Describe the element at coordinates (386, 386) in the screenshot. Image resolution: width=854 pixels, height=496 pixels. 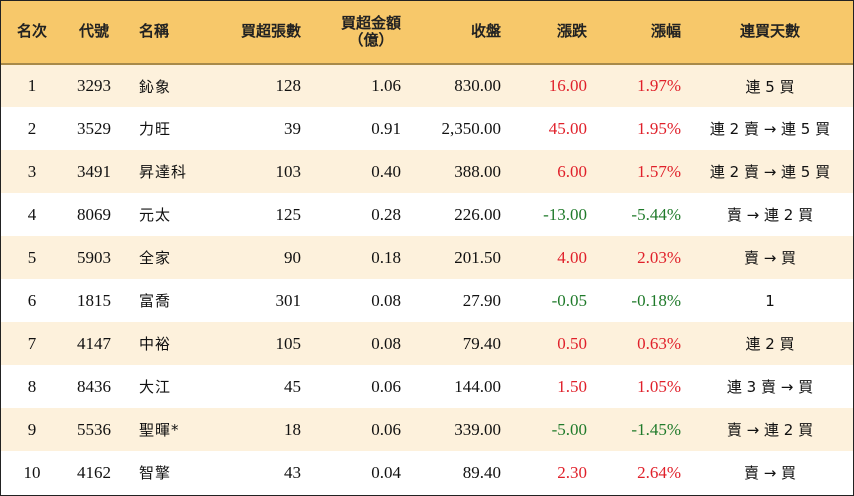
I see `net-buy-amount-cell: 0.06` at that location.